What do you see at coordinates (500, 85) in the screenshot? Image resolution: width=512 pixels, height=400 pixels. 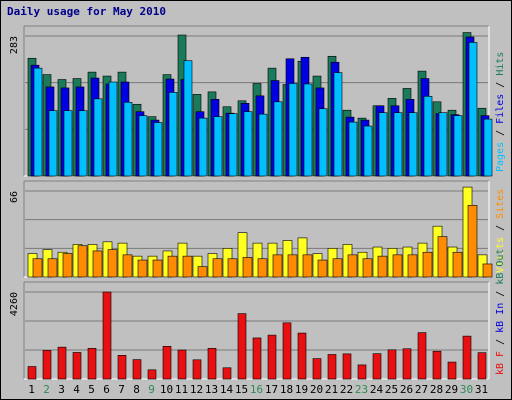 I see `hits-files-pages-legend-3: /` at bounding box center [500, 85].